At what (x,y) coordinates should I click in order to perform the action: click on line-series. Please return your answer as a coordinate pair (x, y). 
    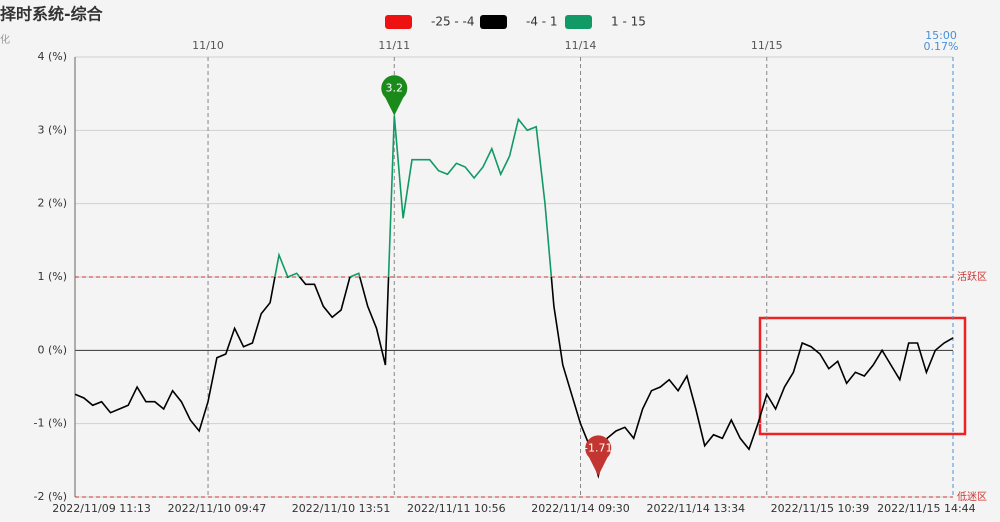
    Looking at the image, I should click on (413, 196).